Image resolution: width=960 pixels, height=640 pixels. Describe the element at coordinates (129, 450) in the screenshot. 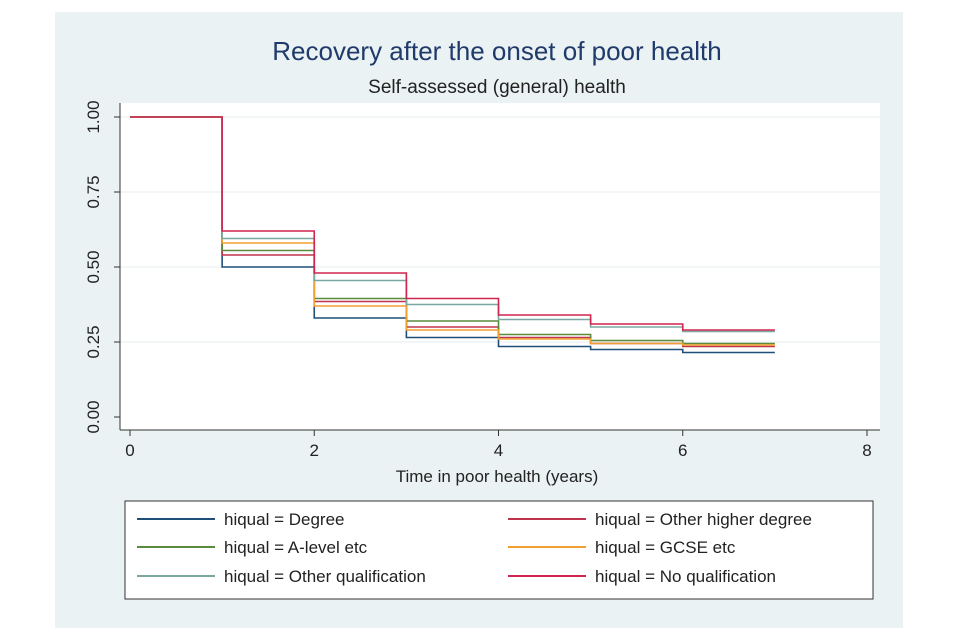

I see `x-tick-label-0: 0` at that location.